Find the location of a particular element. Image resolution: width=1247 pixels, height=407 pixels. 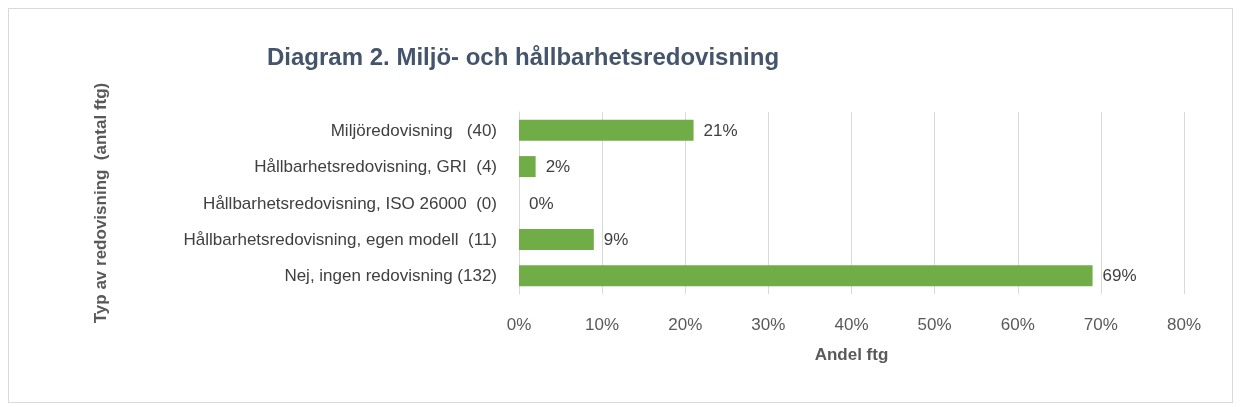

y-tick-label: Hållbarhetsredovisning, ISO 26000 (0) is located at coordinates (350, 203).